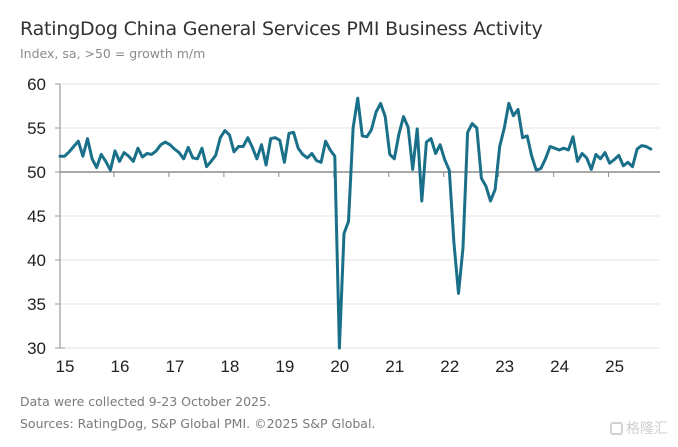 The width and height of the screenshot is (678, 447). Describe the element at coordinates (36, 260) in the screenshot. I see `y-tick-label: 40` at that location.